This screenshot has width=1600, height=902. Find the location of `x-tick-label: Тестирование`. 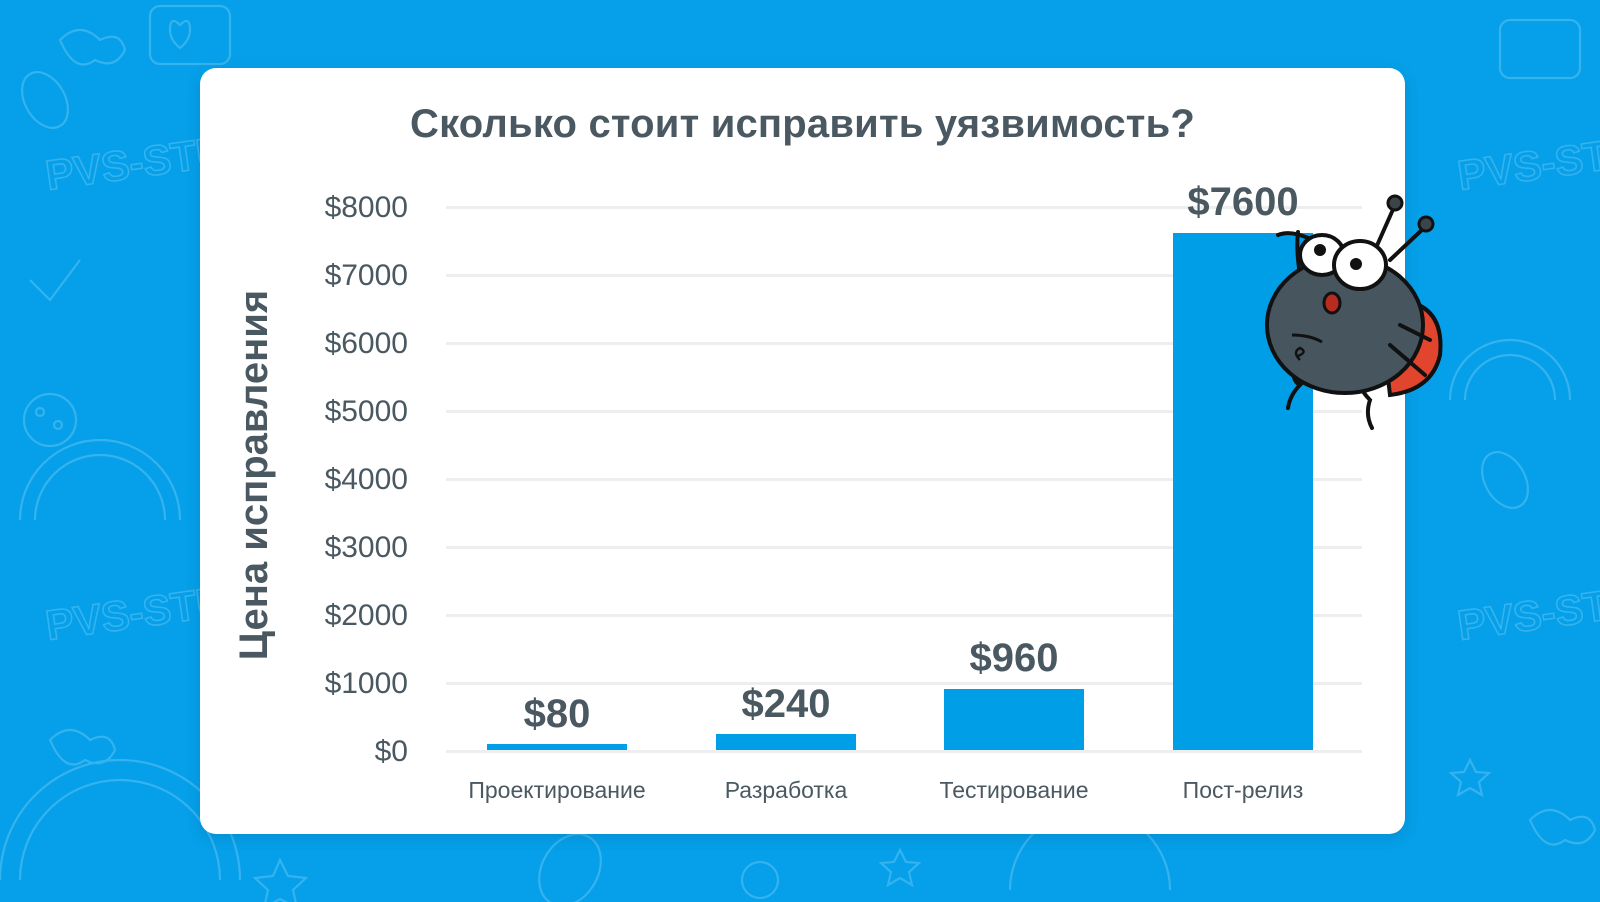

x-tick-label: Тестирование is located at coordinates (1014, 790).